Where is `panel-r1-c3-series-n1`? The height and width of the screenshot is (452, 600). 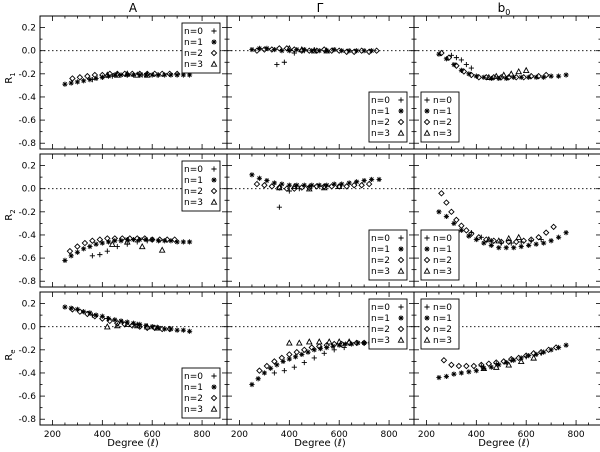
panel-r1-c3-series-n1 is located at coordinates (502, 66).